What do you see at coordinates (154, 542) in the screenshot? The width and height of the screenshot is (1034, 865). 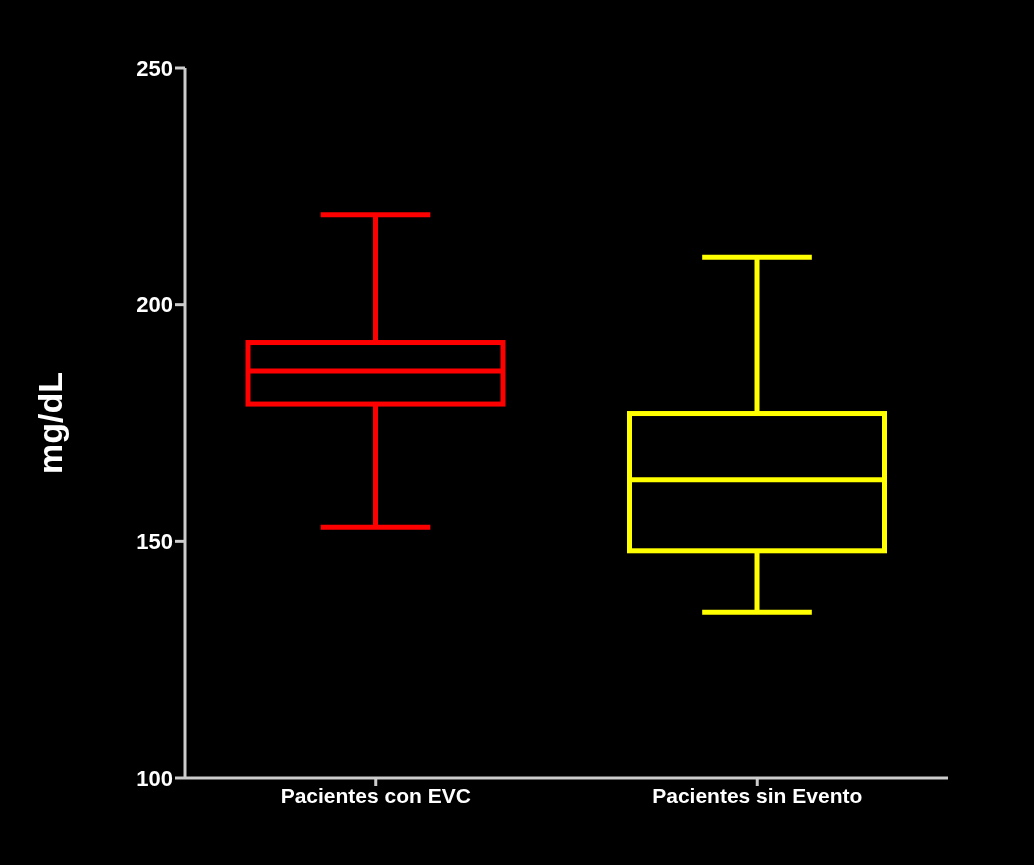 I see `y-tick-label: 150` at bounding box center [154, 542].